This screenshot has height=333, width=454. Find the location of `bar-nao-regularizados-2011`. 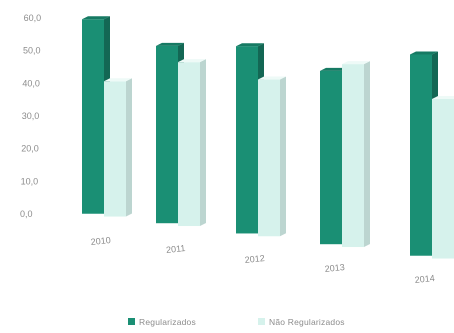

bar-nao-regularizados-2011 is located at coordinates (192, 143).